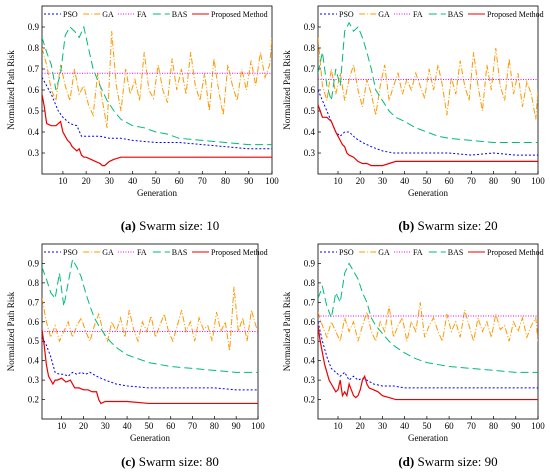  I want to click on series-group-a, so click(157, 96).